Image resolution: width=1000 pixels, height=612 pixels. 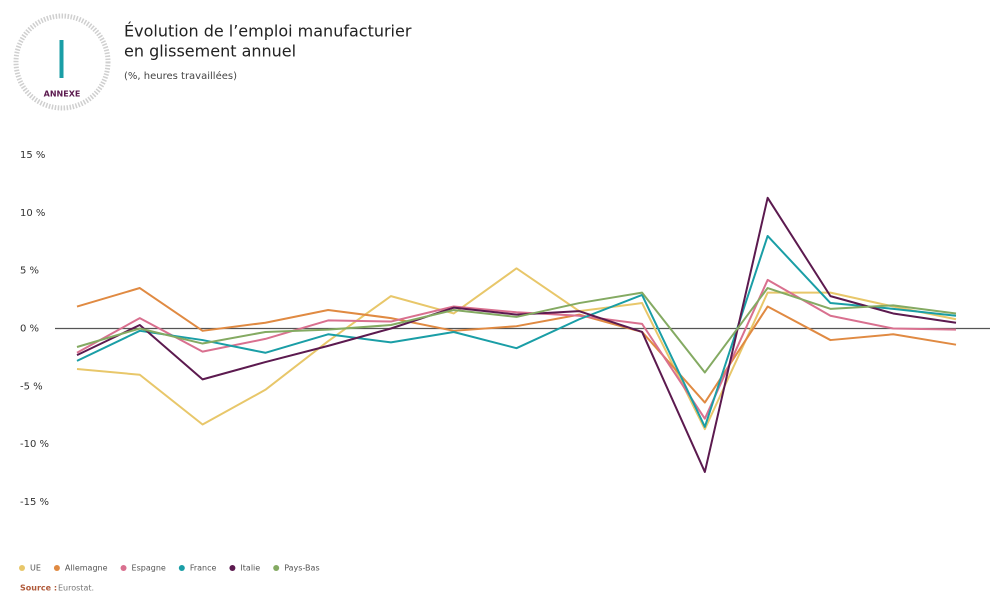 I want to click on y-tick-label: 5 %, so click(x=29, y=271).